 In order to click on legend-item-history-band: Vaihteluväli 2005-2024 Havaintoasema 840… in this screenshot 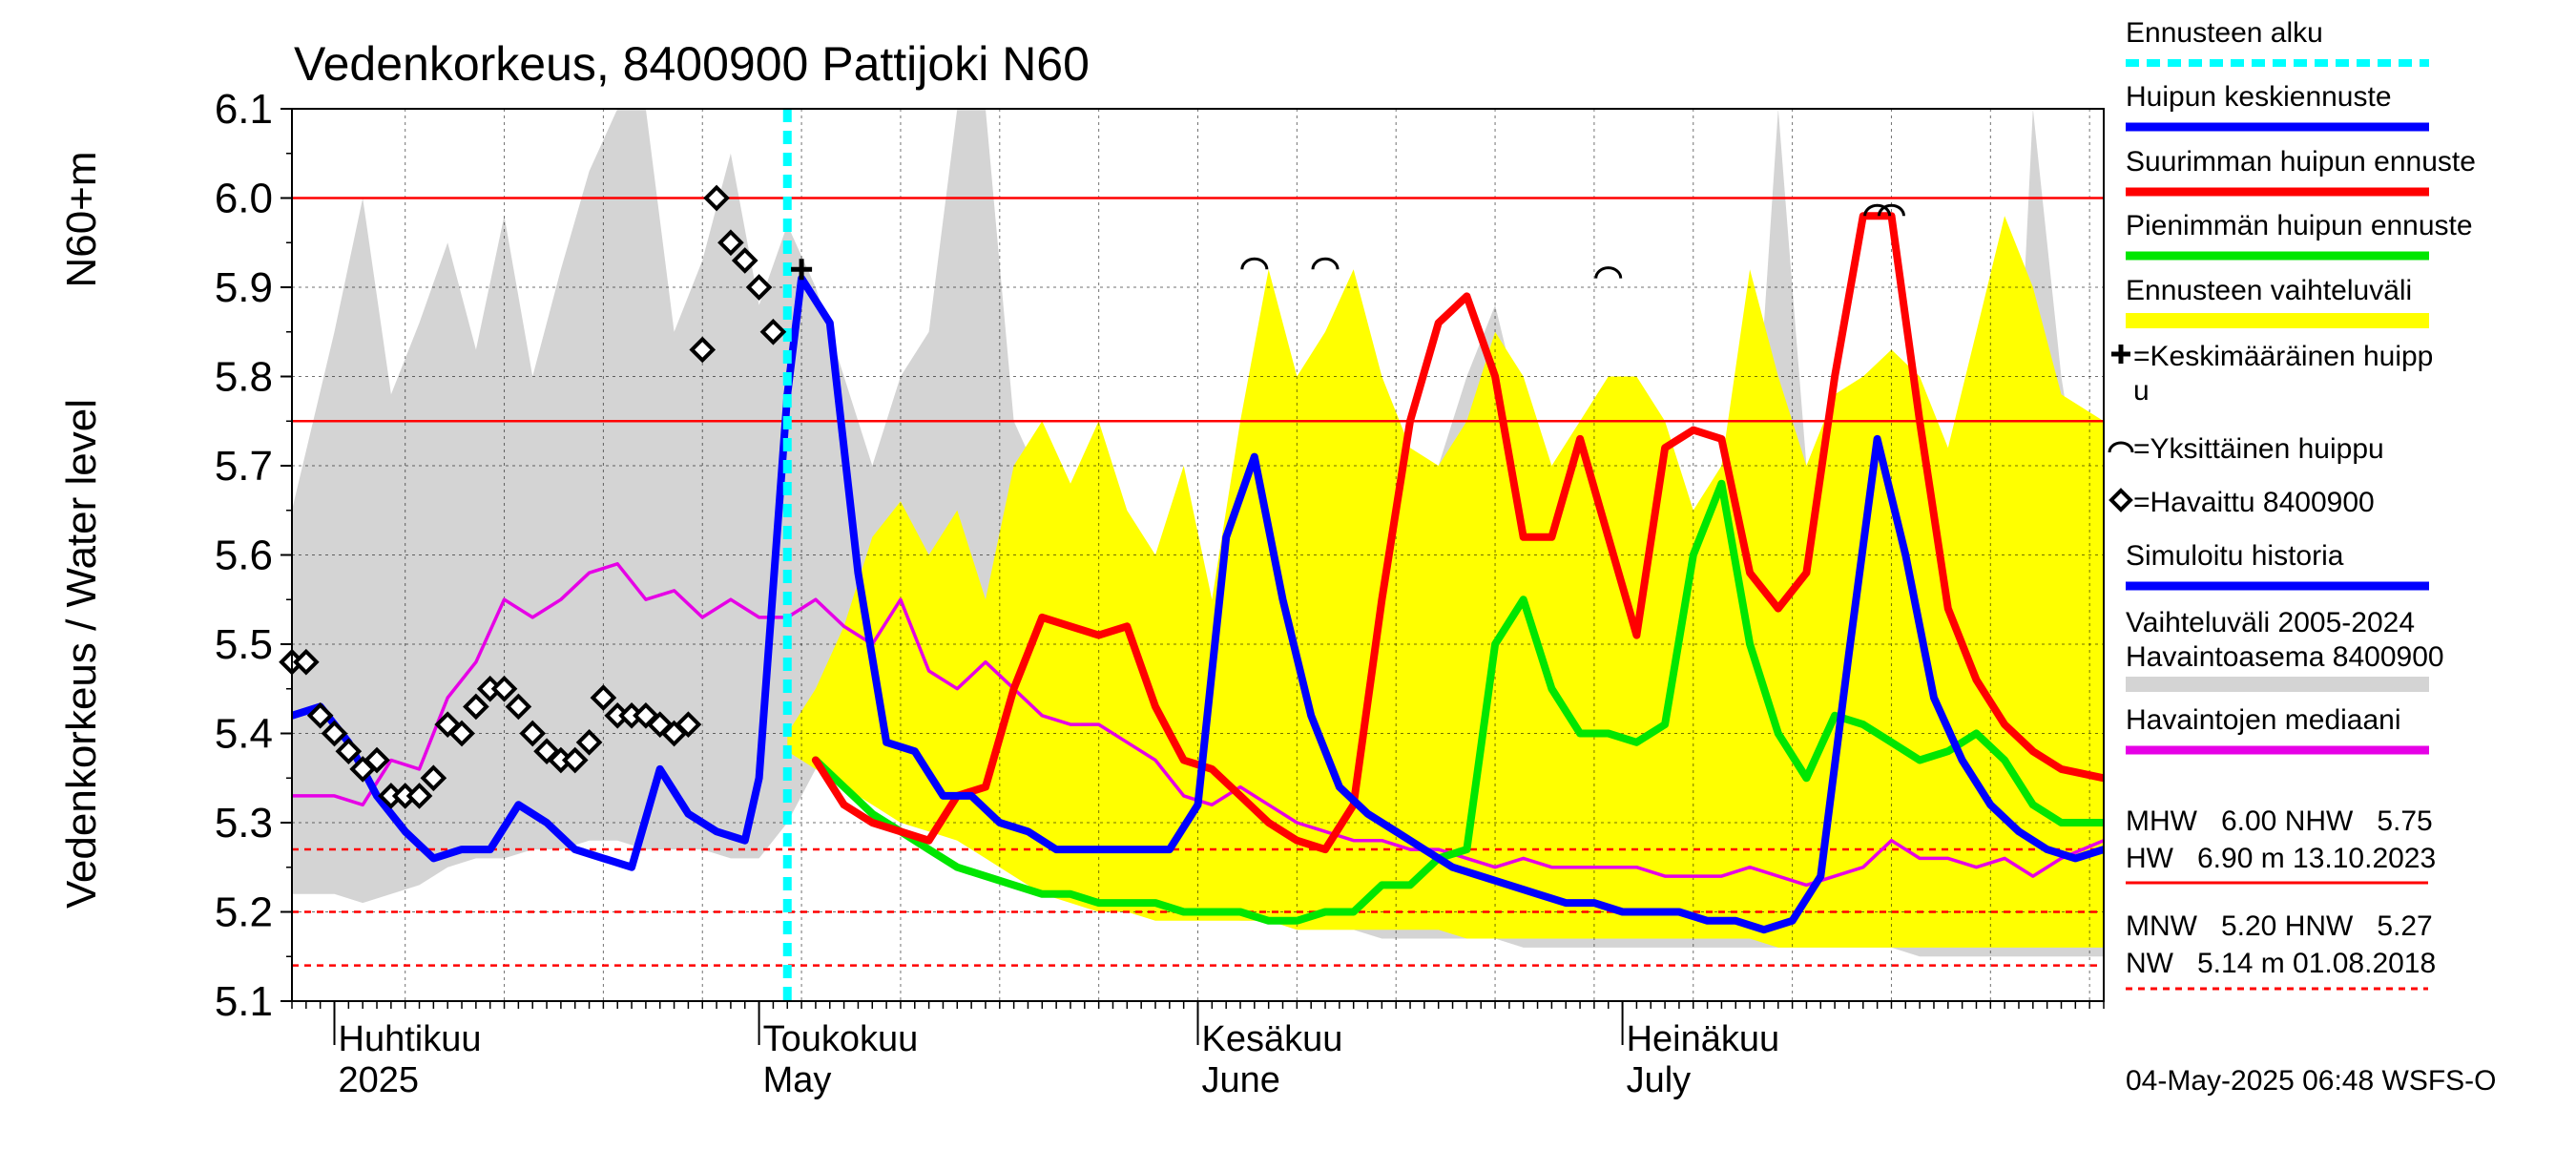, I will do `click(2285, 649)`.